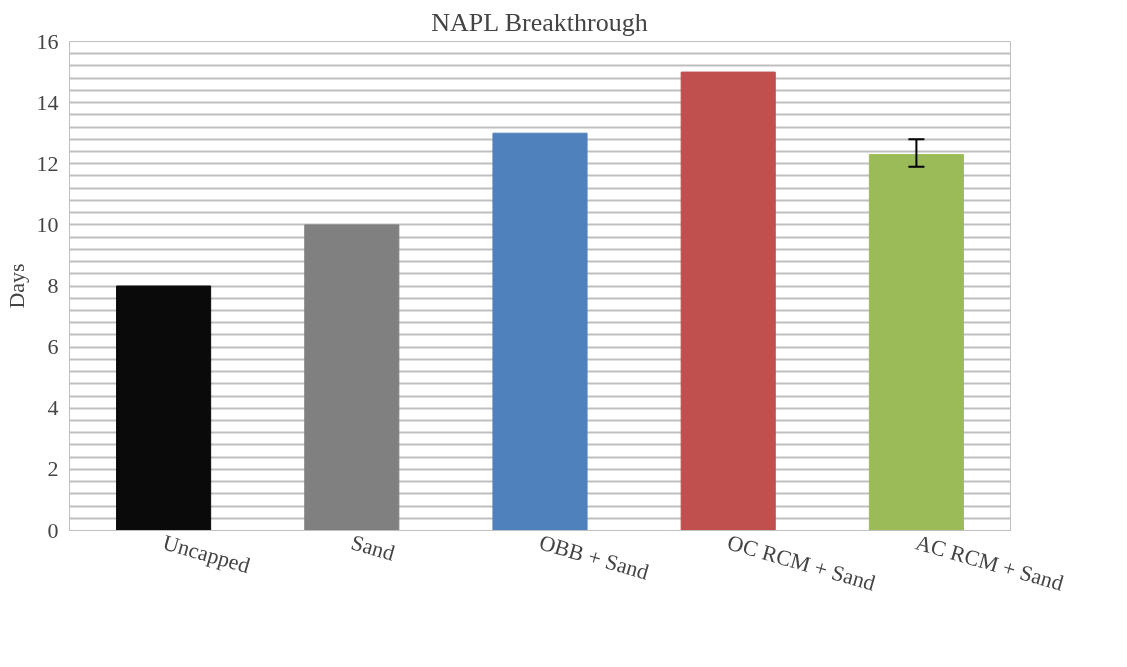 Image resolution: width=1127 pixels, height=667 pixels. What do you see at coordinates (373, 547) in the screenshot?
I see `x-tick-label: Sand` at bounding box center [373, 547].